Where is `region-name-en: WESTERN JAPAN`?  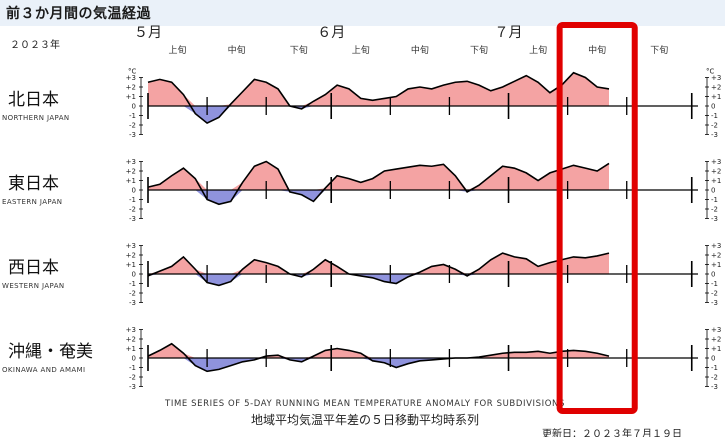 region-name-en: WESTERN JAPAN is located at coordinates (33, 286).